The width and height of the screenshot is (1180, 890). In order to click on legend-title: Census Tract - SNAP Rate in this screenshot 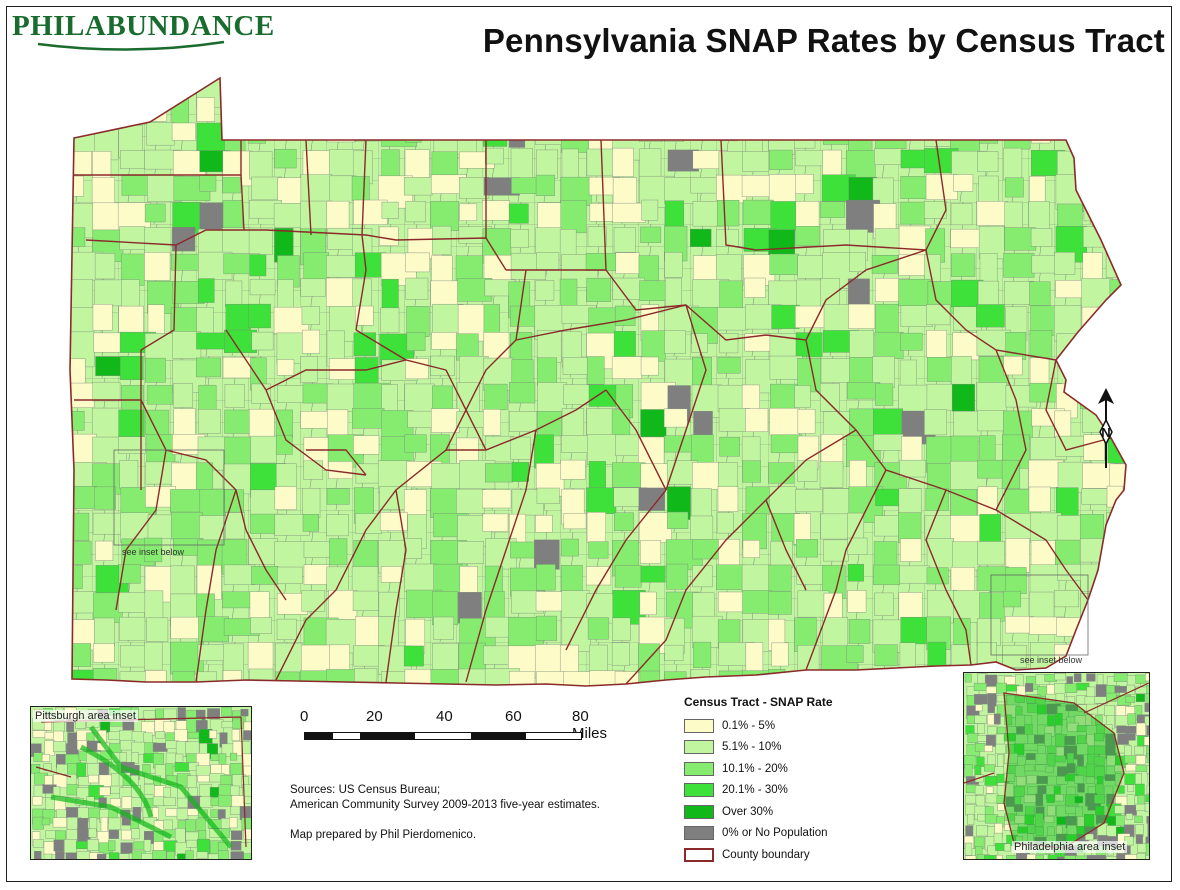, I will do `click(758, 702)`.